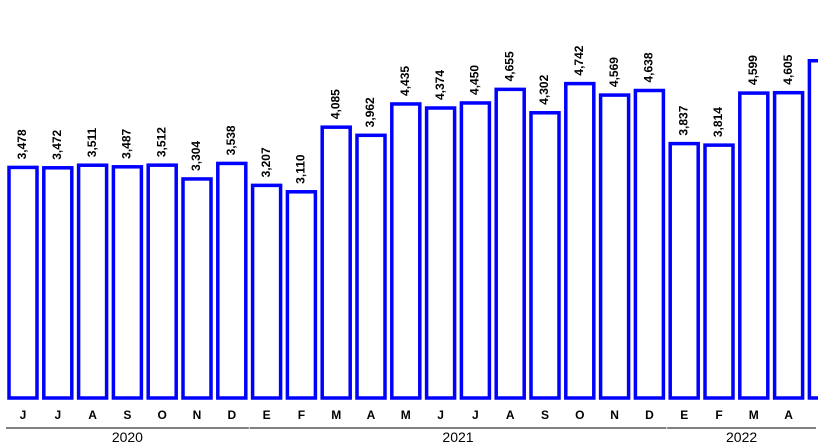 The width and height of the screenshot is (818, 445). What do you see at coordinates (544, 89) in the screenshot?
I see `value-label-15: 4,302` at bounding box center [544, 89].